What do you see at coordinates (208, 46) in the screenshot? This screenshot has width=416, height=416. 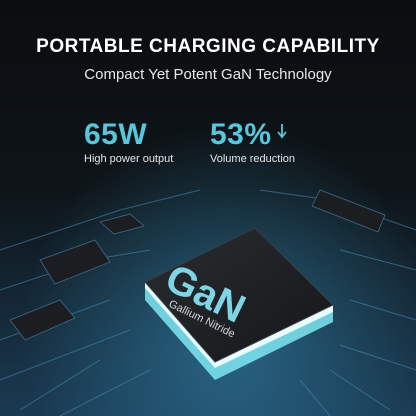 I see `title: PORTABLE CHARGING CAPABILITY` at bounding box center [208, 46].